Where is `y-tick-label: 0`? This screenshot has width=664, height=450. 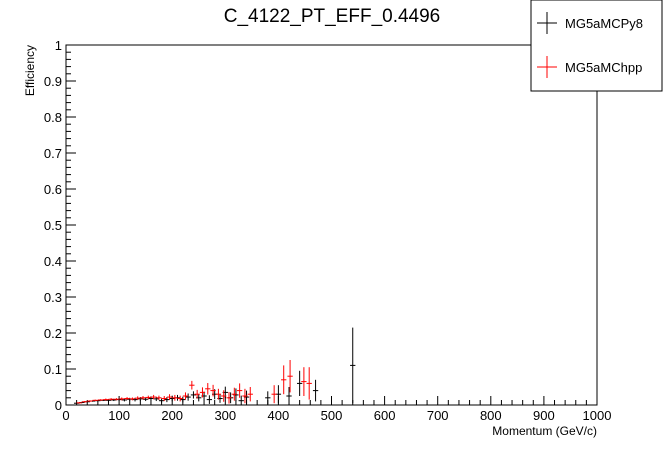
y-tick-label: 0 is located at coordinates (58, 405).